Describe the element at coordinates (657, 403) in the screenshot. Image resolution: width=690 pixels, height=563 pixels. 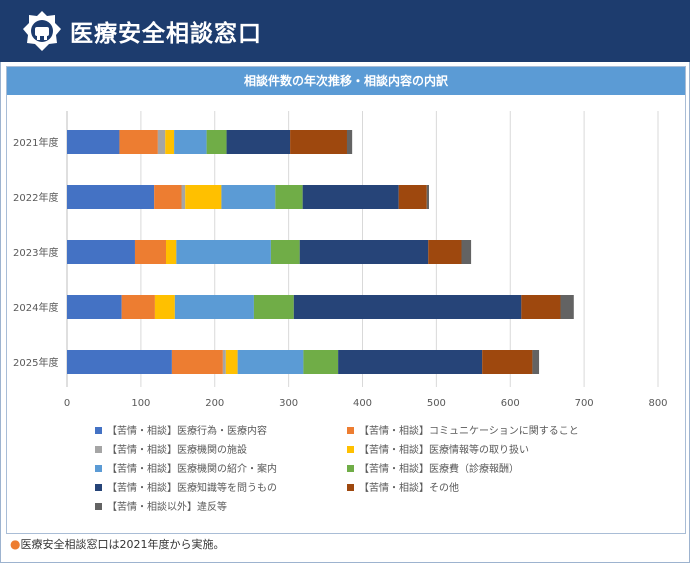
I see `x-tick-label: 800` at that location.